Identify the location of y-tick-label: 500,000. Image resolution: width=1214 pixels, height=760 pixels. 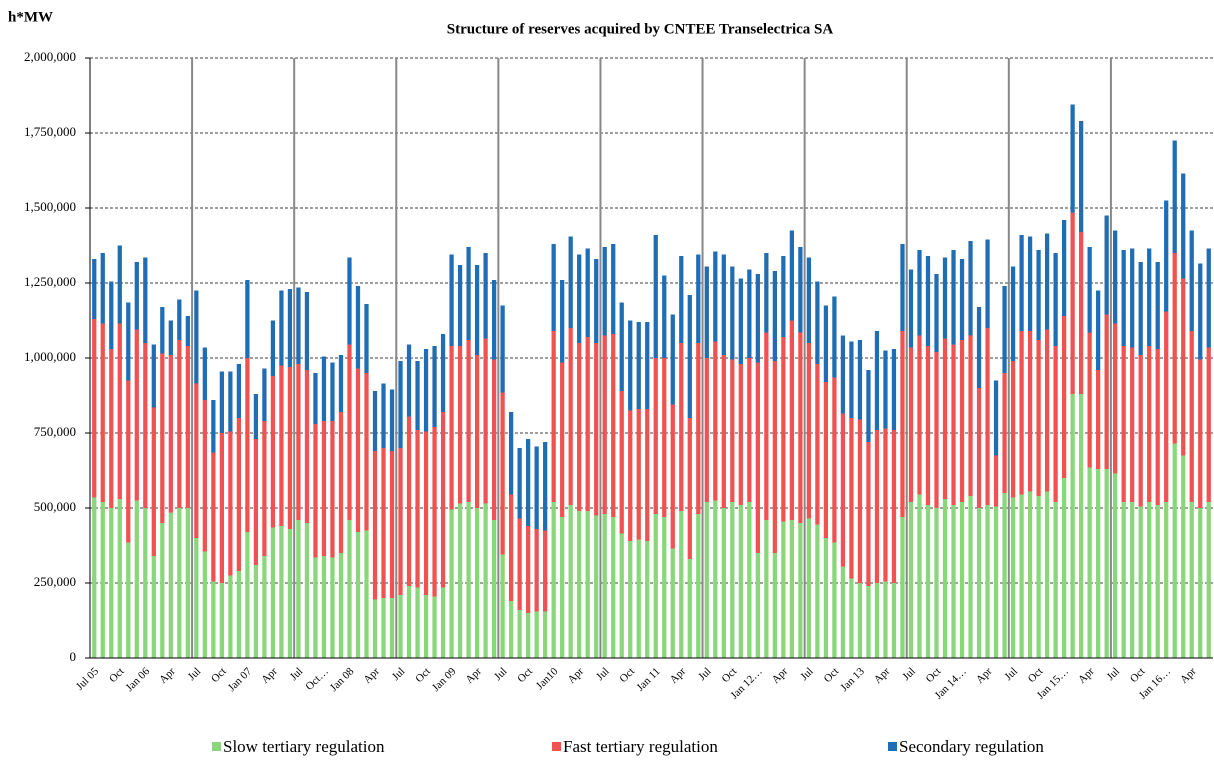
(55, 506).